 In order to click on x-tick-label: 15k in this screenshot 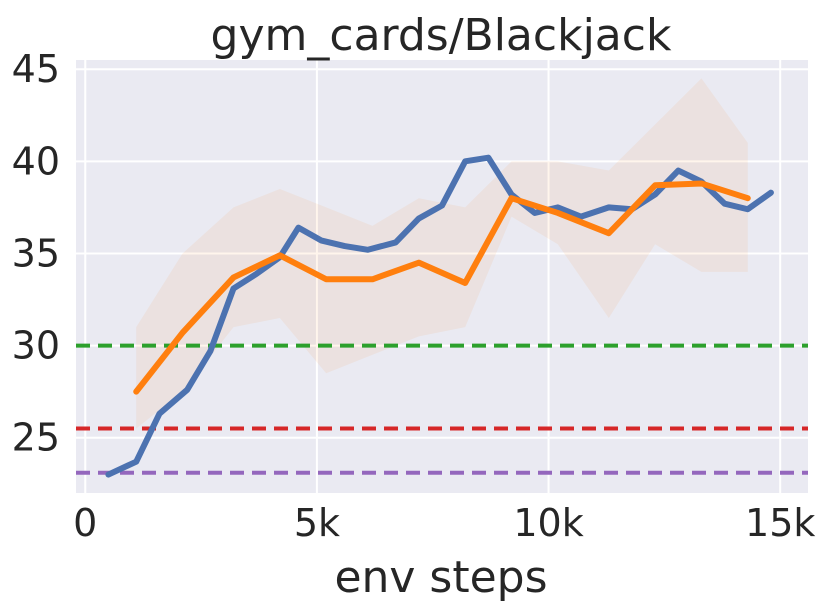, I will do `click(780, 523)`.